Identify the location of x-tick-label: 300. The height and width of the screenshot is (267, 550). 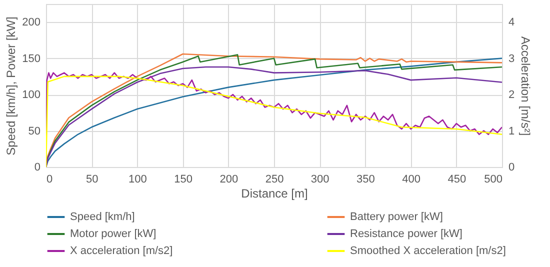
(320, 180).